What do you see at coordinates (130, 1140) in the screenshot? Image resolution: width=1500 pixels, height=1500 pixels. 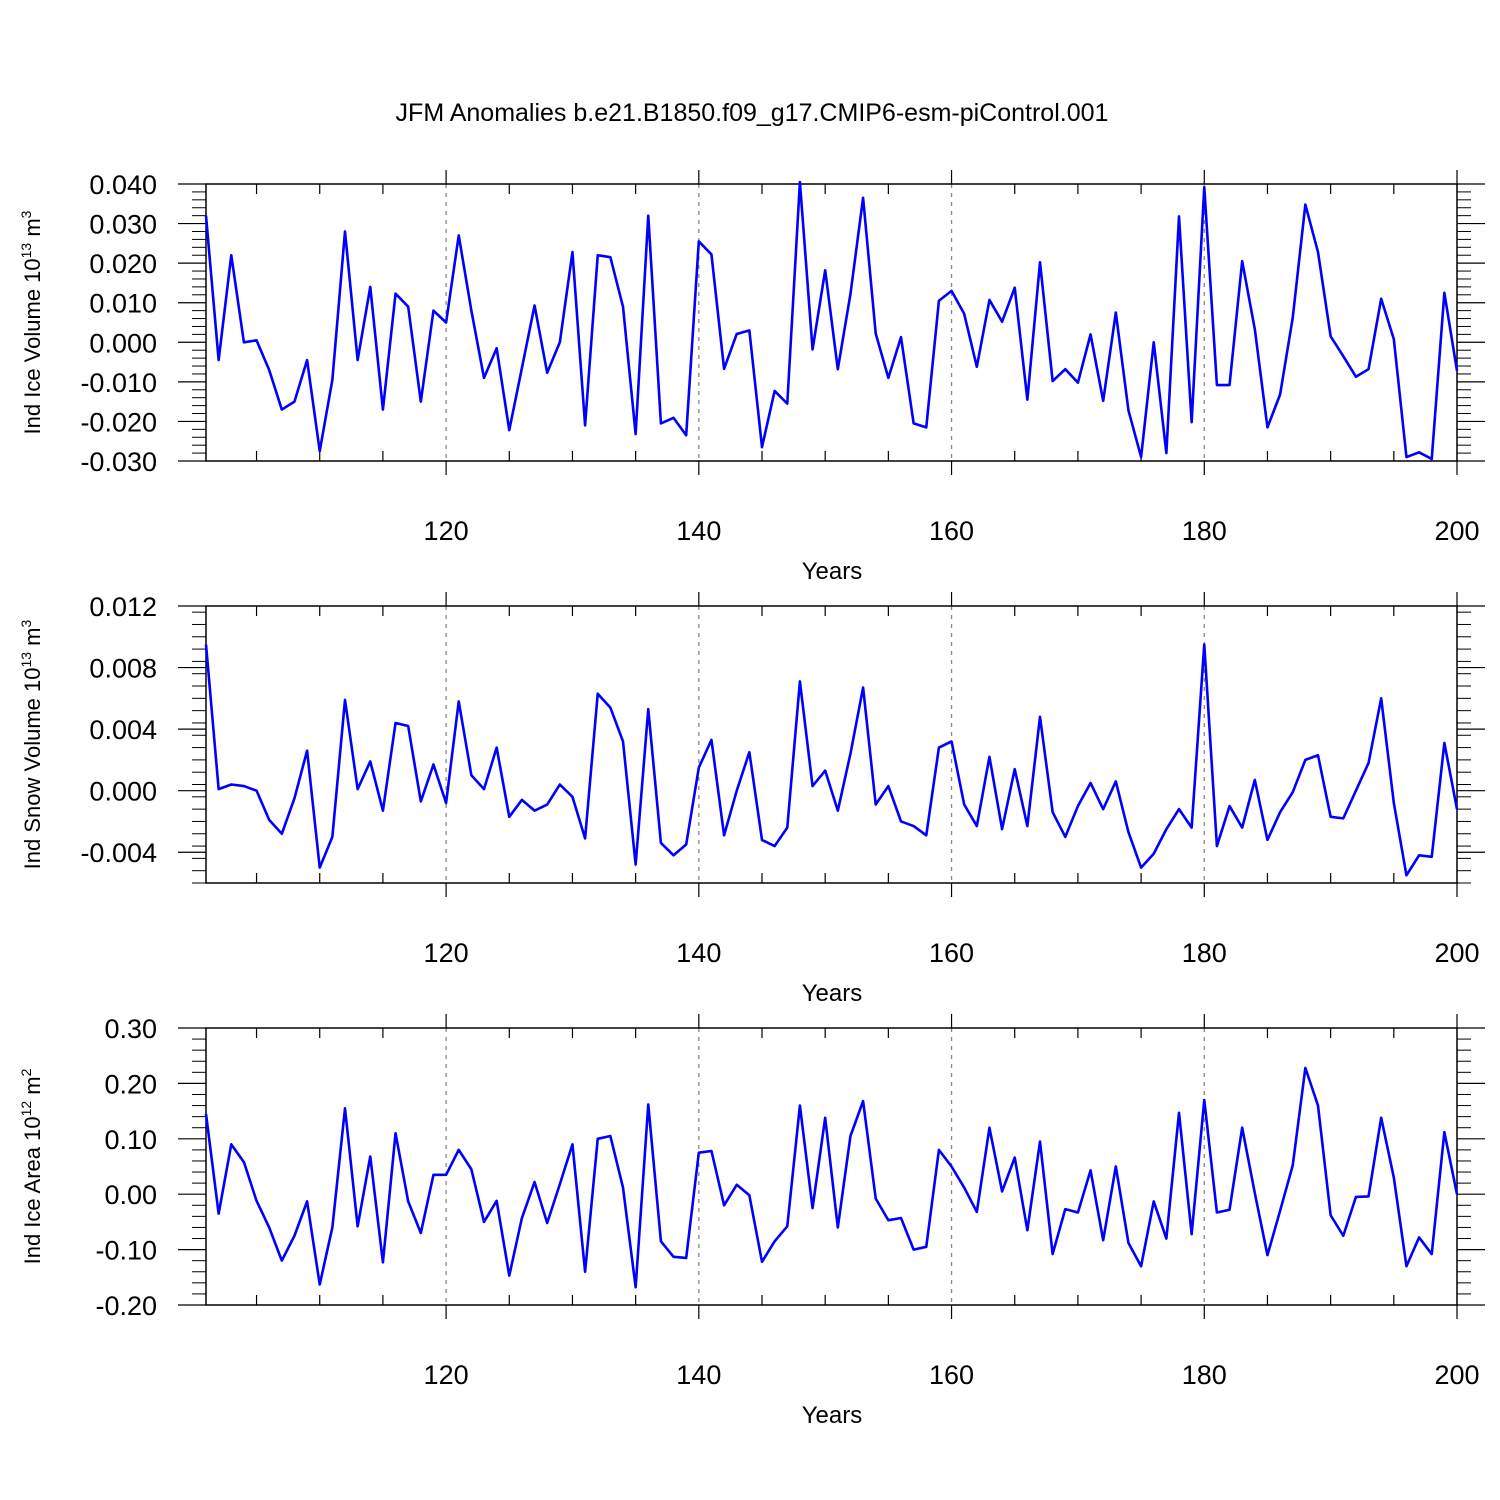 I see `y-tick-label: 0.10` at bounding box center [130, 1140].